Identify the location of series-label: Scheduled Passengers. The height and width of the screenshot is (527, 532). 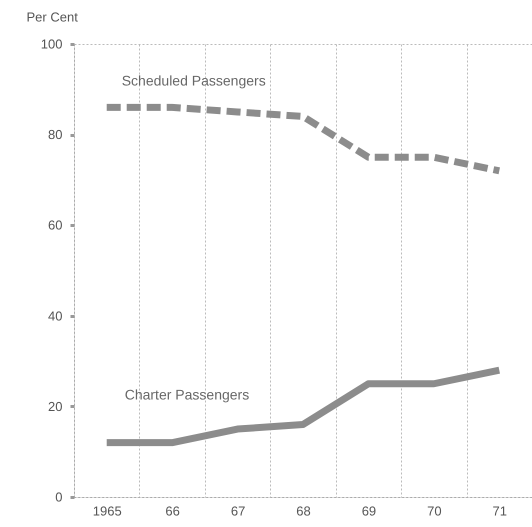
(194, 80).